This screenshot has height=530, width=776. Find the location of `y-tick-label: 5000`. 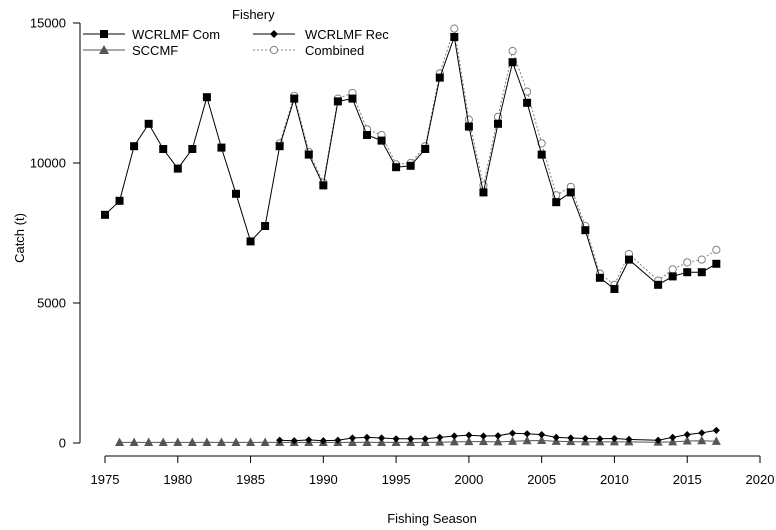

y-tick-label: 5000 is located at coordinates (51, 303).